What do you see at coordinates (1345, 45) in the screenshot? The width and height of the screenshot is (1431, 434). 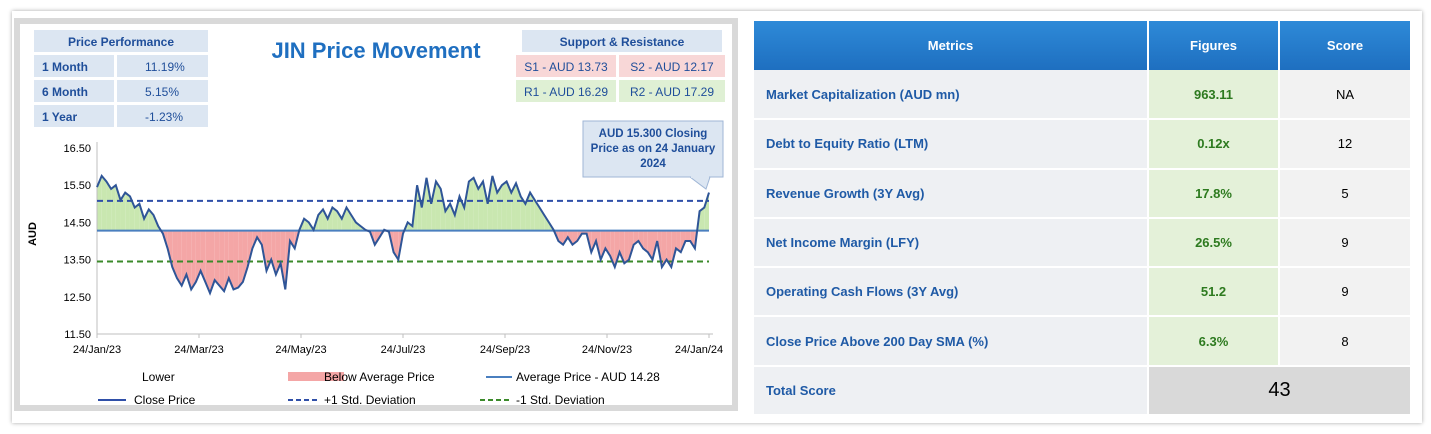 I see `header-score: Score` at bounding box center [1345, 45].